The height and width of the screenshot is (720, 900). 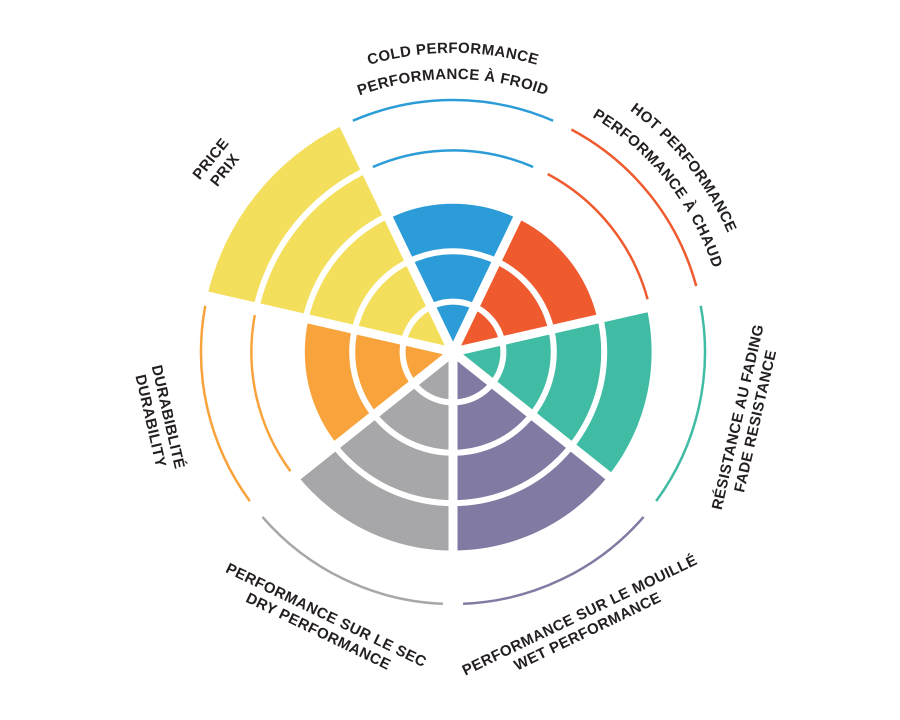 What do you see at coordinates (453, 82) in the screenshot?
I see `label-cold-line2: PERFORMANCE À FROID` at bounding box center [453, 82].